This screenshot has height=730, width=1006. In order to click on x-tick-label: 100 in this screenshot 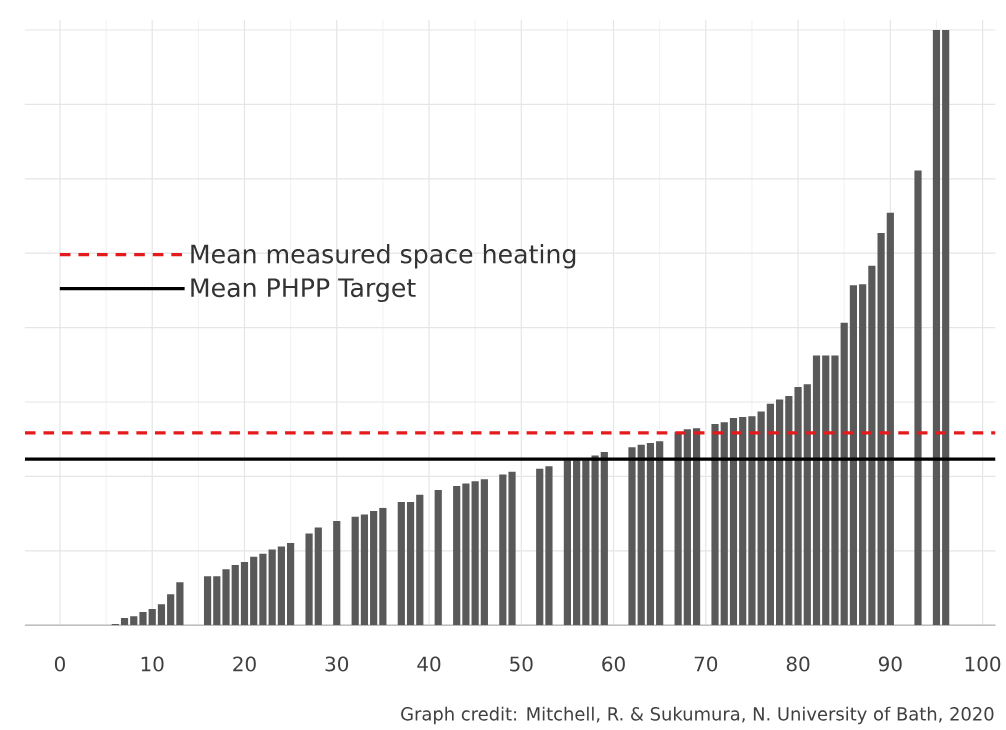, I will do `click(983, 664)`.